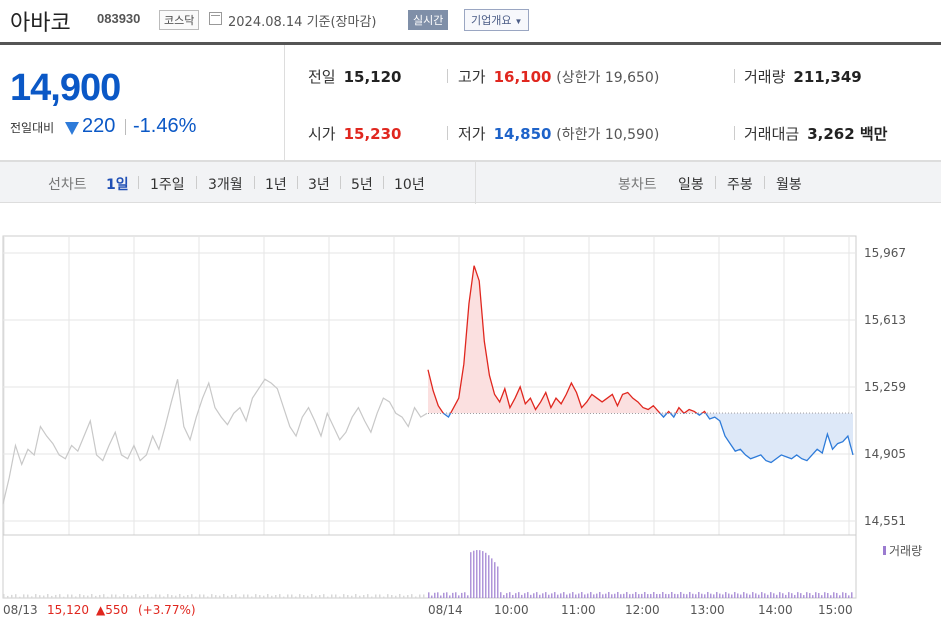 This screenshot has height=641, width=941. Describe the element at coordinates (428, 20) in the screenshot. I see `realtime-button: 실시간` at that location.